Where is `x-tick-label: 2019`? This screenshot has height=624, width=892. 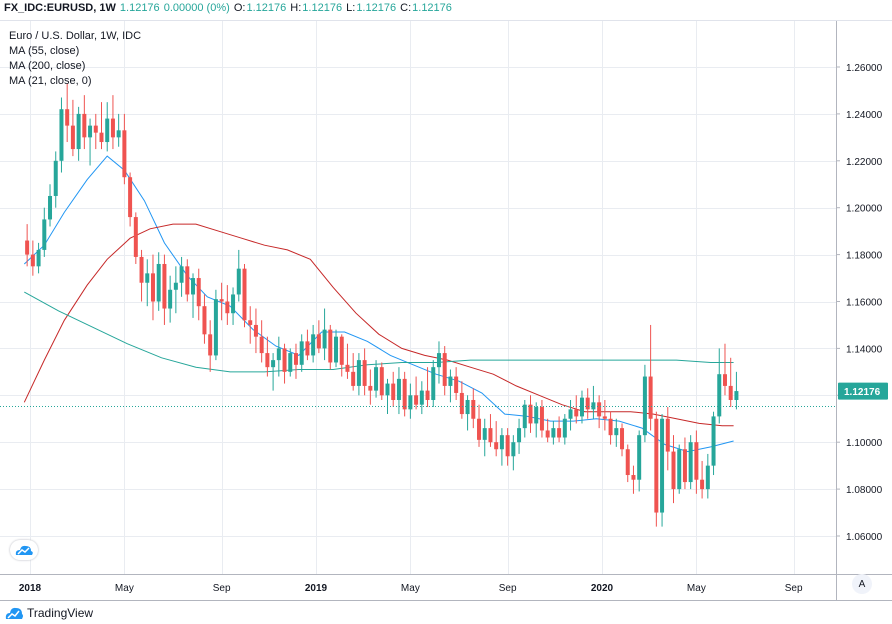
x-tick-label: 2019 is located at coordinates (316, 588).